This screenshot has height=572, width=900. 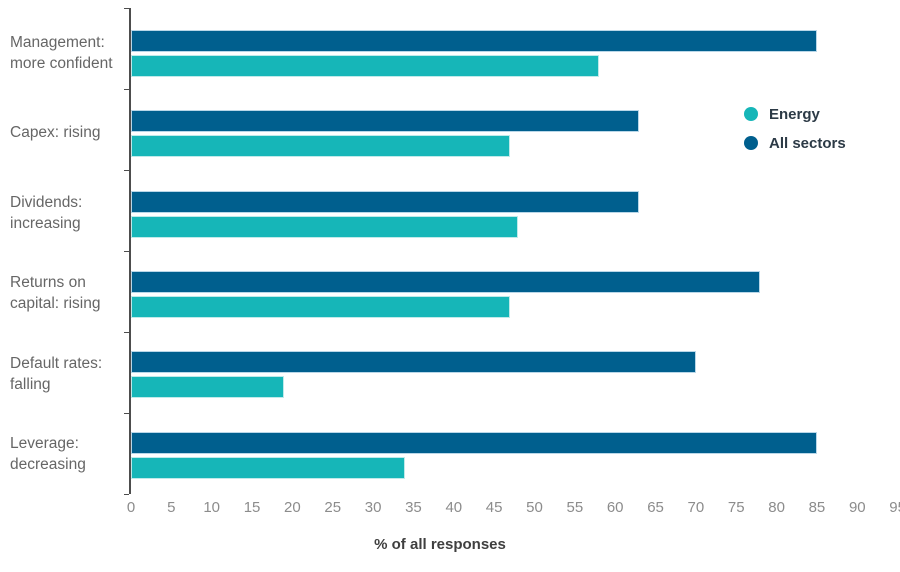 What do you see at coordinates (413, 507) in the screenshot?
I see `x-axis-tick-label: 35` at bounding box center [413, 507].